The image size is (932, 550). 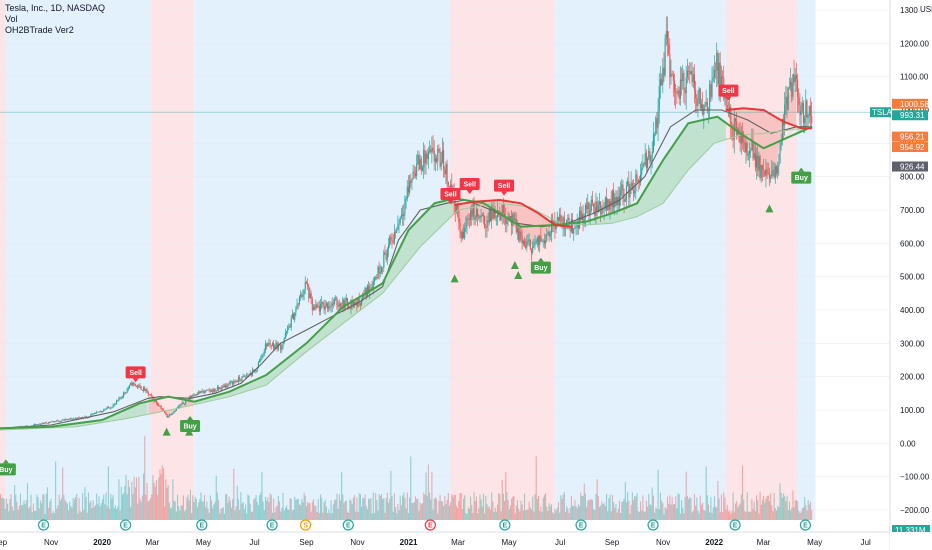 I want to click on volume-last-box, so click(x=911, y=530).